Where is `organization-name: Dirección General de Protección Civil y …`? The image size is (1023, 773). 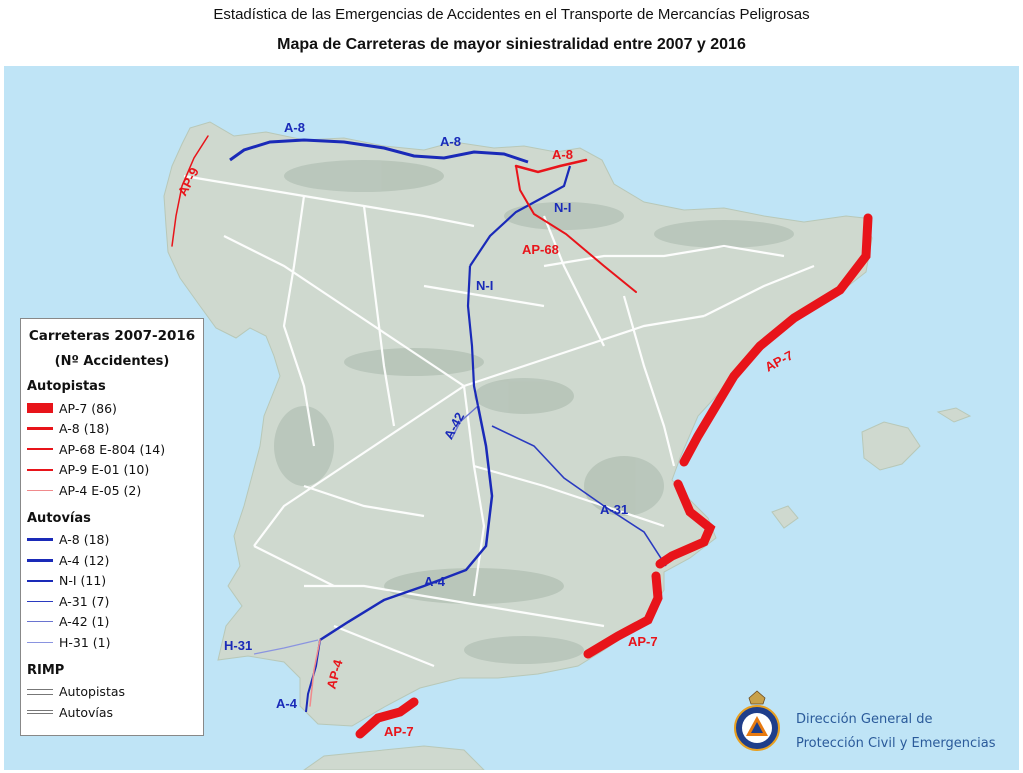 organization-name: Dirección General de Protección Civil y … is located at coordinates (896, 732).